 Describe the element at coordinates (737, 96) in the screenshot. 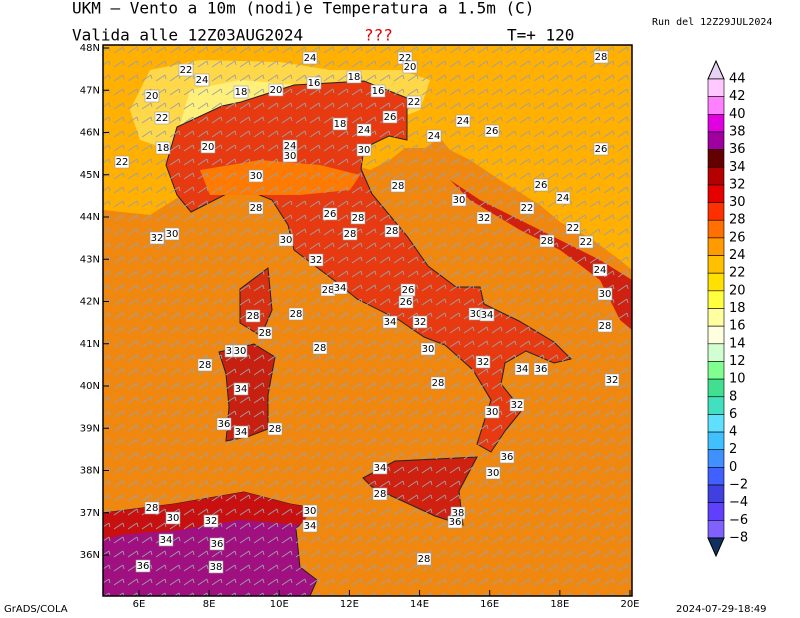

I see `colorbar-label: 42` at that location.